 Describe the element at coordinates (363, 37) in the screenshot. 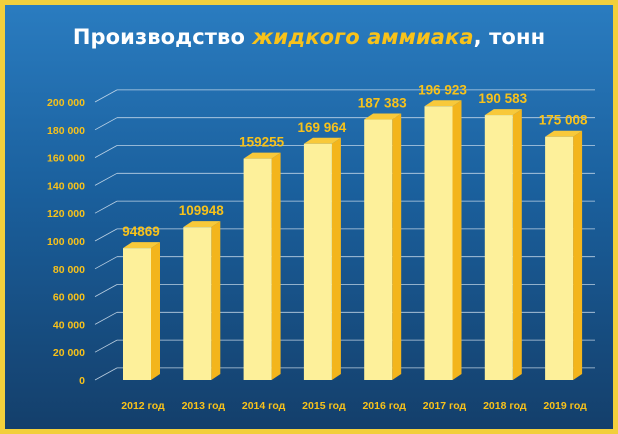

I see `title-highlight: жидкого аммиака` at that location.